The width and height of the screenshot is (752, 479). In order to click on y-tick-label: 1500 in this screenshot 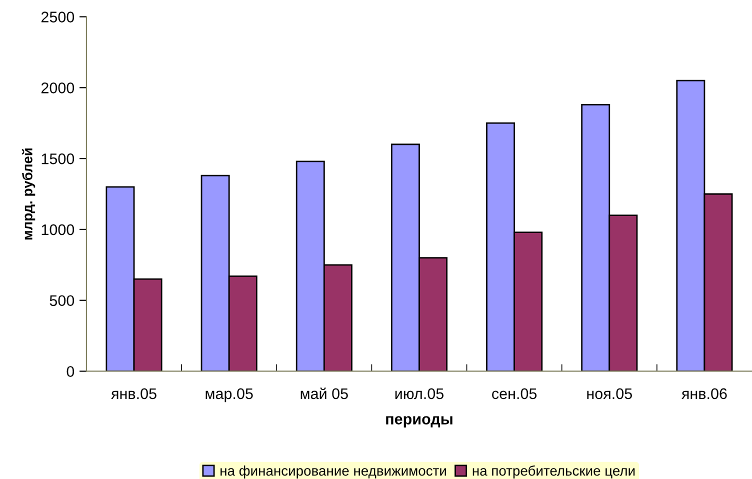, I will do `click(58, 158)`.